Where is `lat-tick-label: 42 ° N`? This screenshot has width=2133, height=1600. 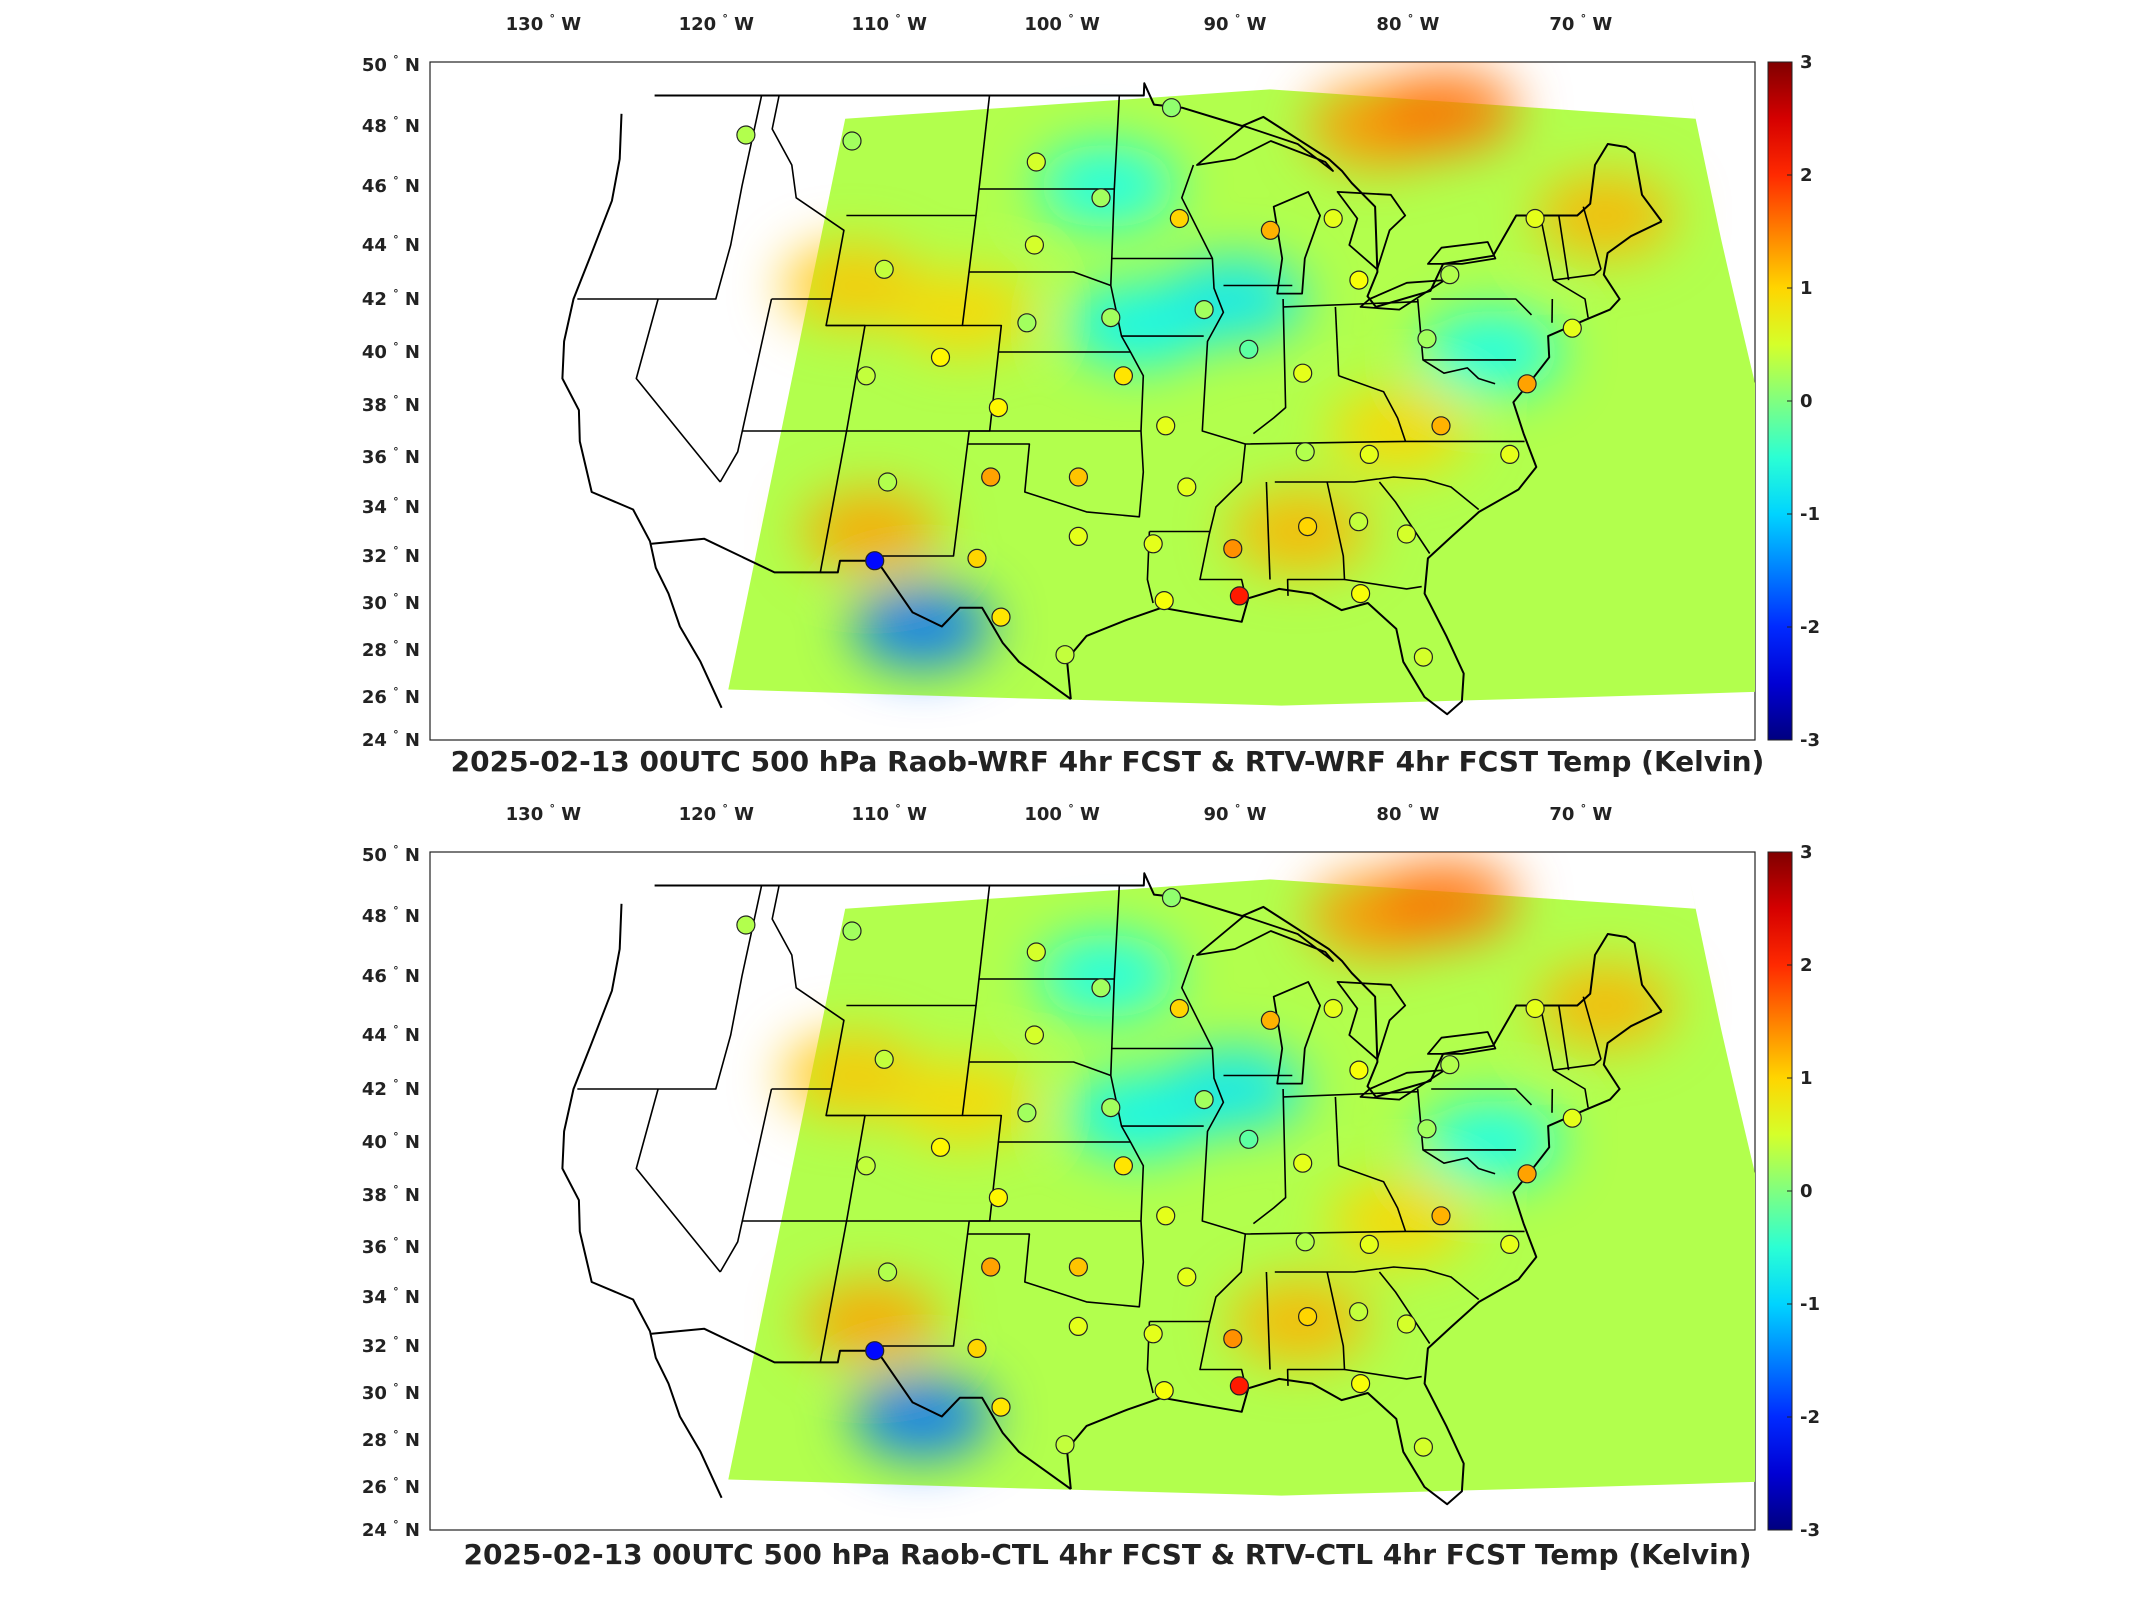 lat-tick-label: 42 ° N is located at coordinates (391, 1088).